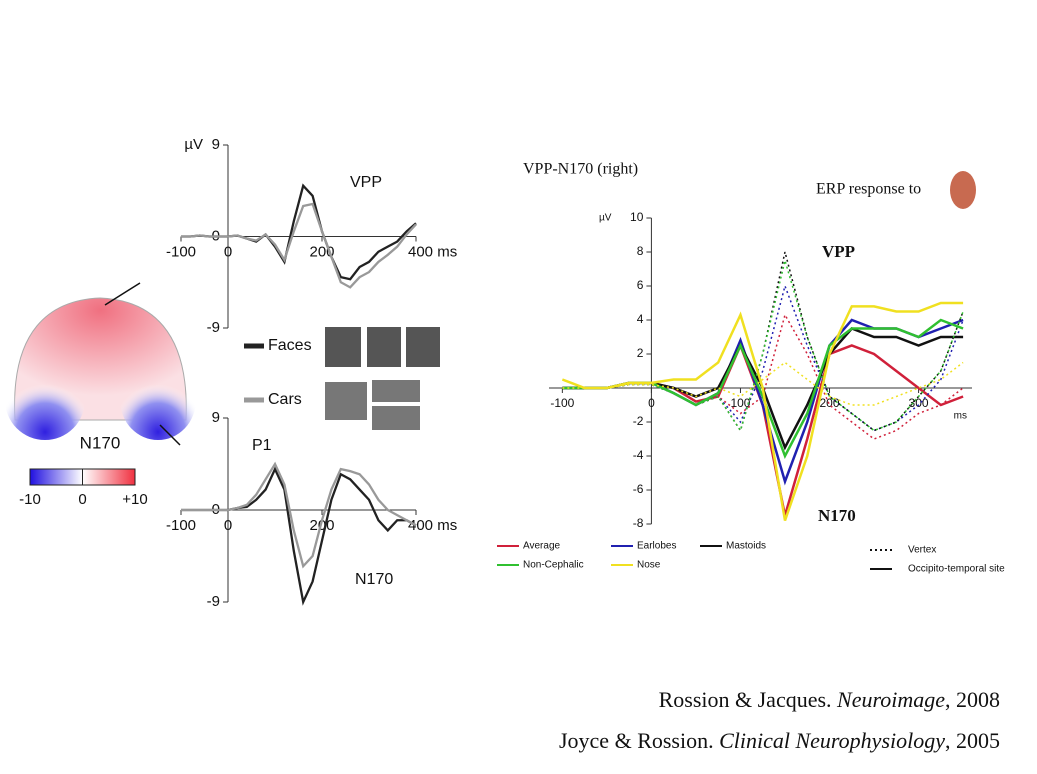  I want to click on authors: Rossion & Jacques., so click(745, 699).